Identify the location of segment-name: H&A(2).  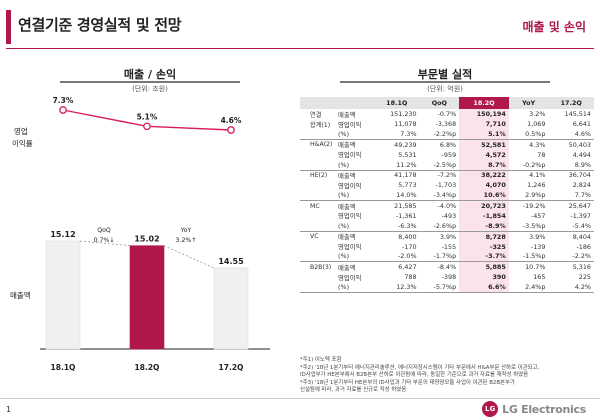
(321, 145).